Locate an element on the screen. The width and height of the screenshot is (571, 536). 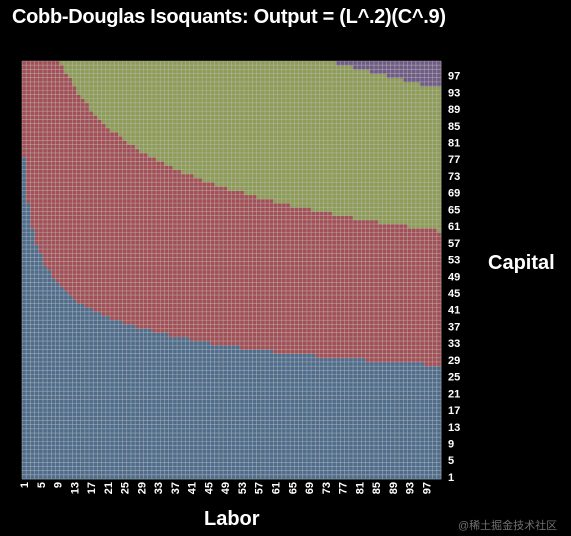
y-tick-label: 1 is located at coordinates (451, 478).